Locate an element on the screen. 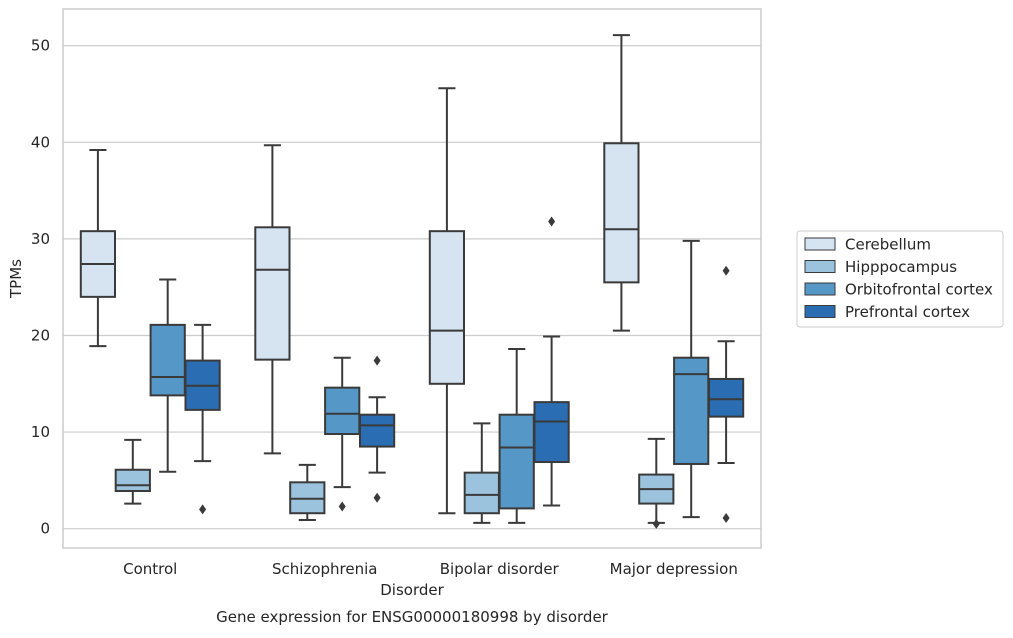  legend-label: Cerebellum is located at coordinates (888, 245).